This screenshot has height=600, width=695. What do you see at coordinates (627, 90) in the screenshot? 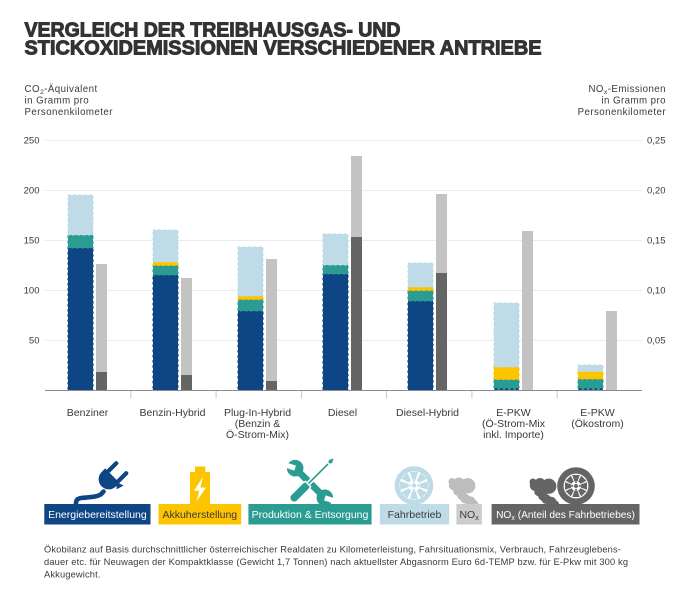
I see `svg-text: NOx-Emissionen` at bounding box center [627, 90].